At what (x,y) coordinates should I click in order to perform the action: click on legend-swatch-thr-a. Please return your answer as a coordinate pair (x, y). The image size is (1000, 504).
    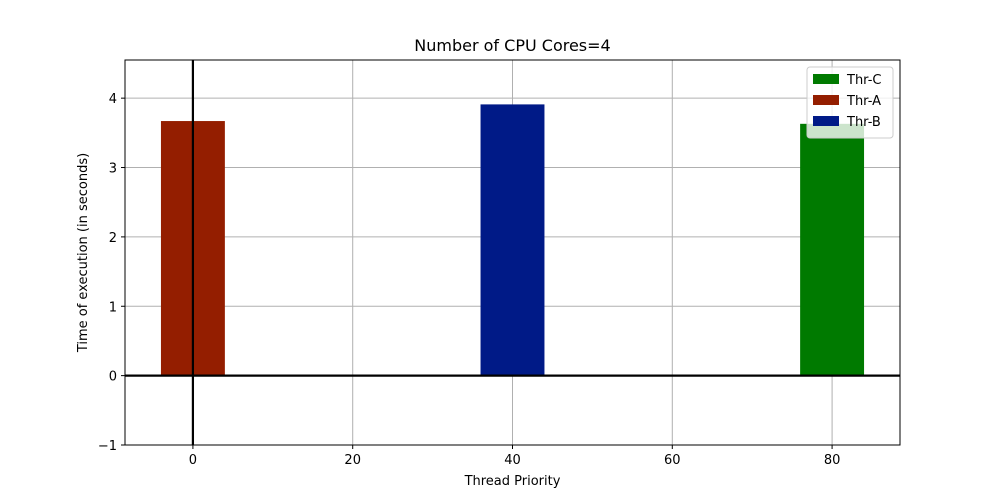
    Looking at the image, I should click on (826, 100).